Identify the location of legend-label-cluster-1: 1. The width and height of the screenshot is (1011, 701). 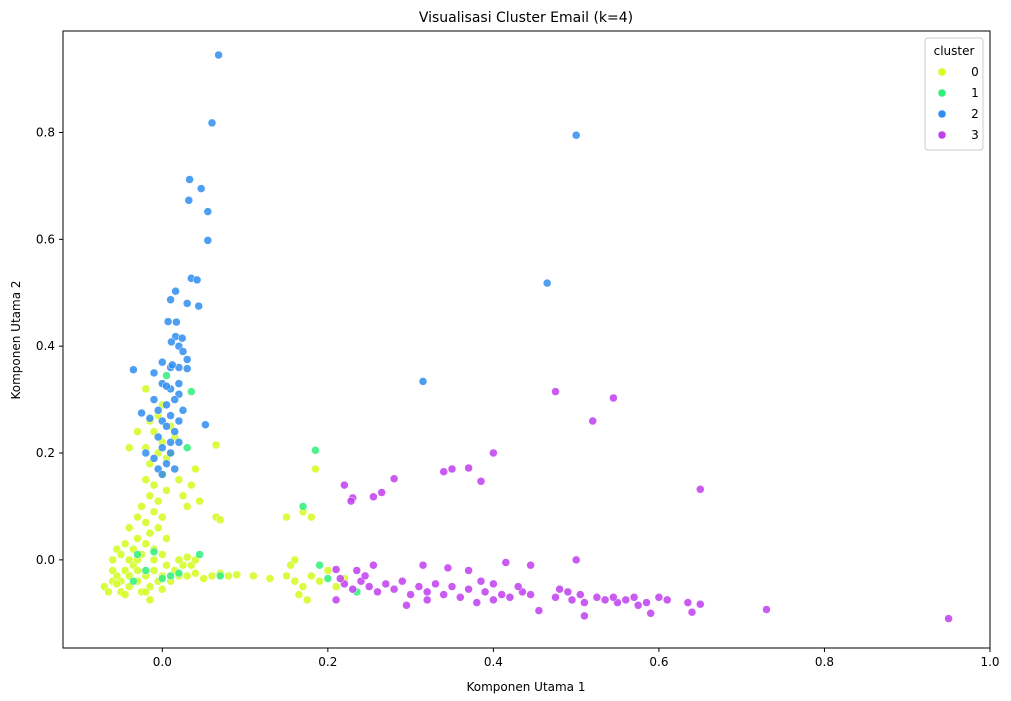
(975, 93).